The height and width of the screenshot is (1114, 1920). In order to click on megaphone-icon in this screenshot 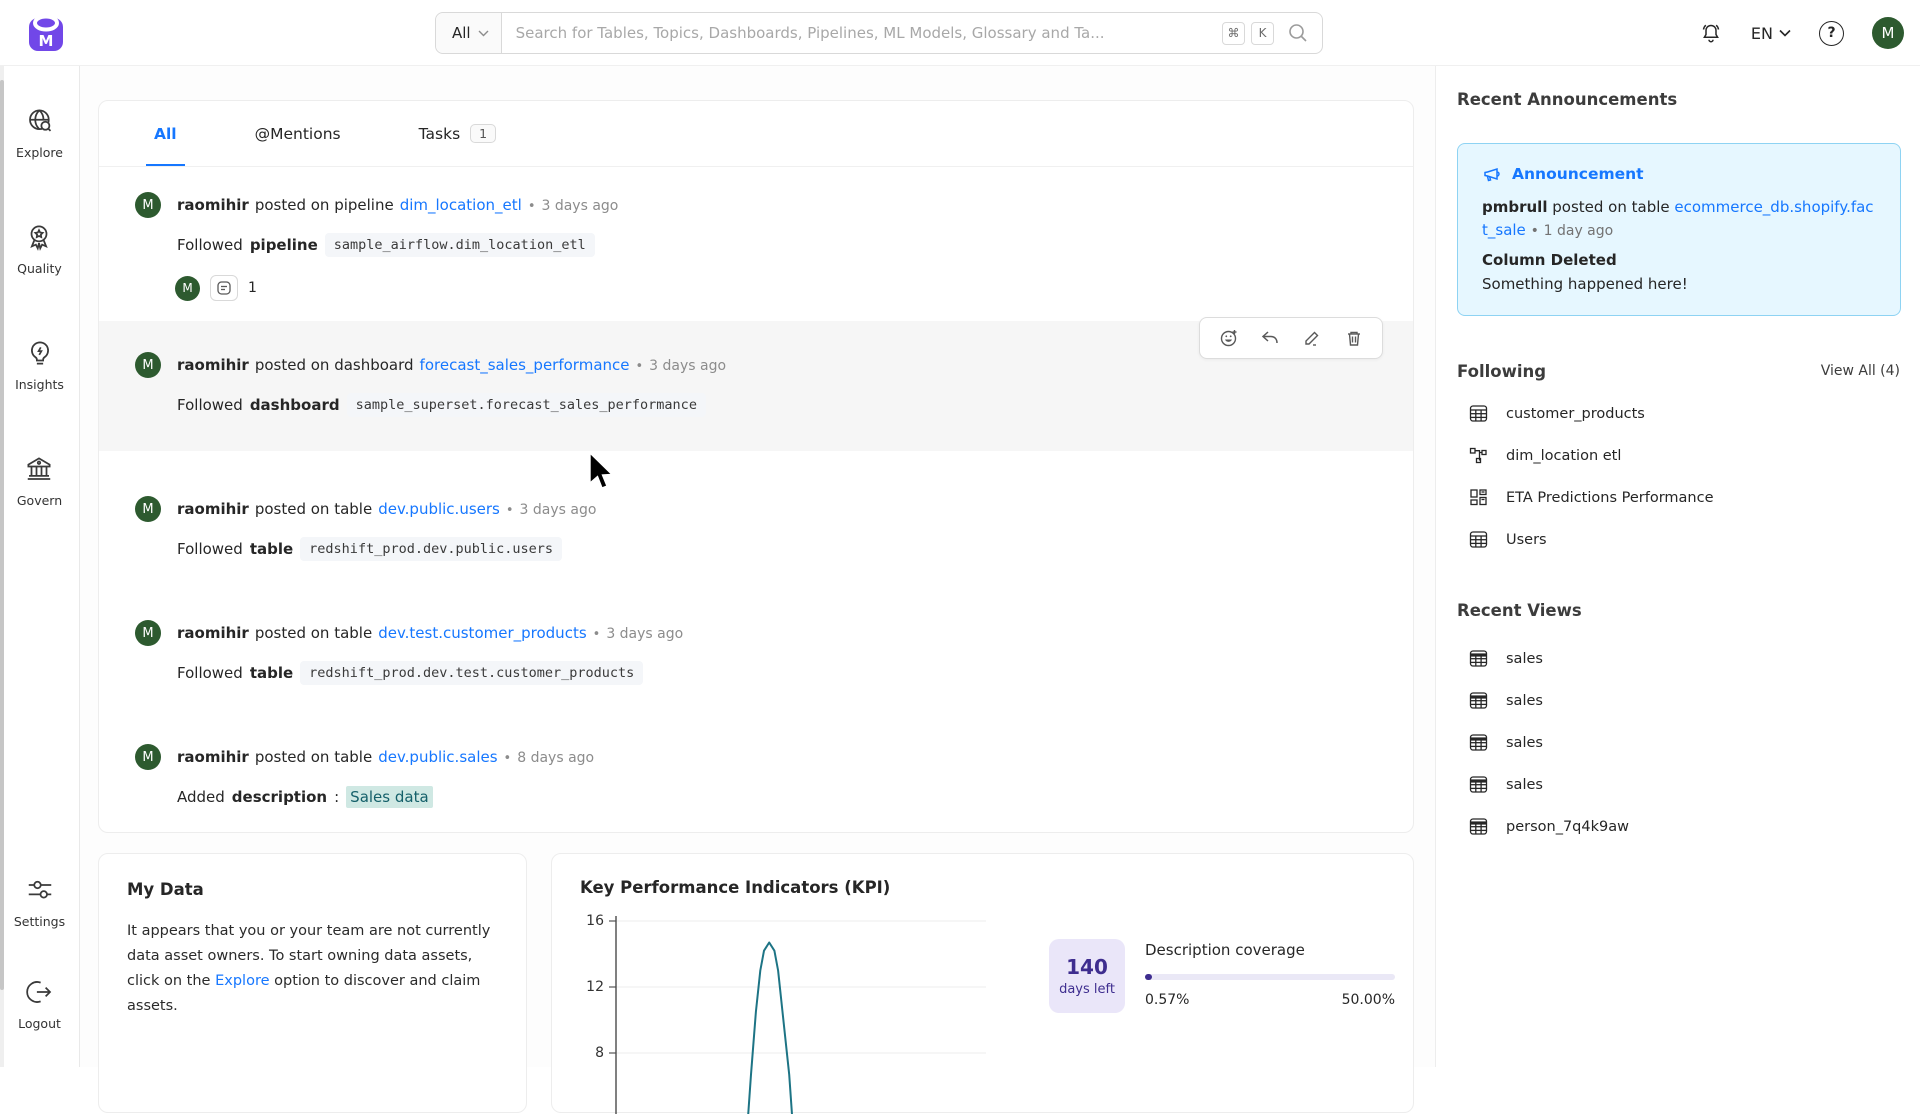, I will do `click(1492, 174)`.